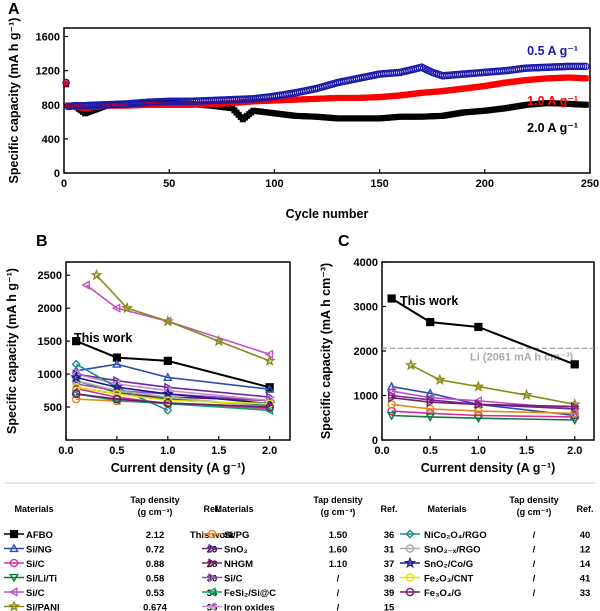 The width and height of the screenshot is (600, 611). Describe the element at coordinates (455, 535) in the screenshot. I see `legend-material: NiCo₂O₄/RGO` at that location.